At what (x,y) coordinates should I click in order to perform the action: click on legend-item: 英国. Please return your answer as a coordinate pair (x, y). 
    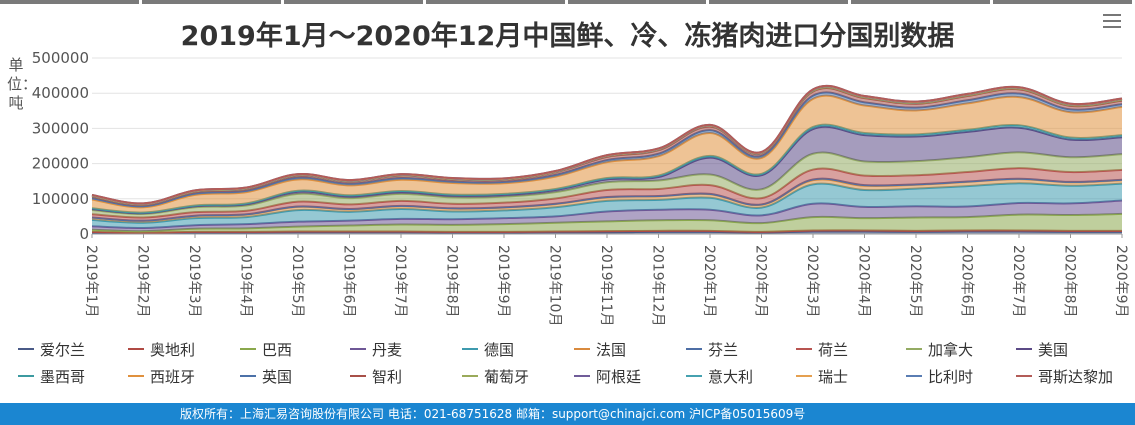
    Looking at the image, I should click on (266, 376).